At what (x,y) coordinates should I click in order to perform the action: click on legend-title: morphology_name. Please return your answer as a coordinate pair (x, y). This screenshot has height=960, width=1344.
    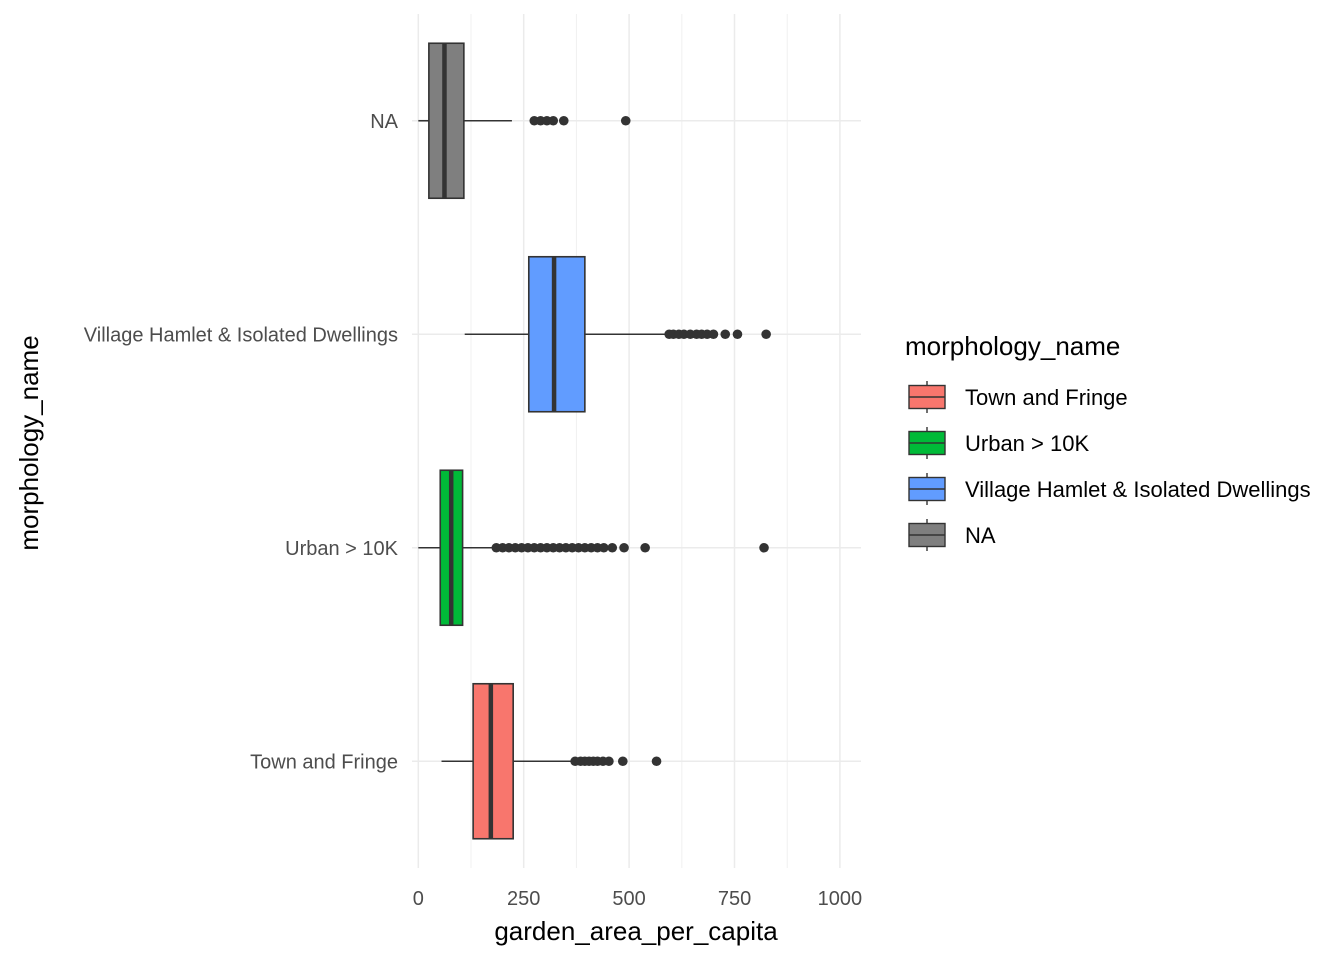
    Looking at the image, I should click on (1012, 346).